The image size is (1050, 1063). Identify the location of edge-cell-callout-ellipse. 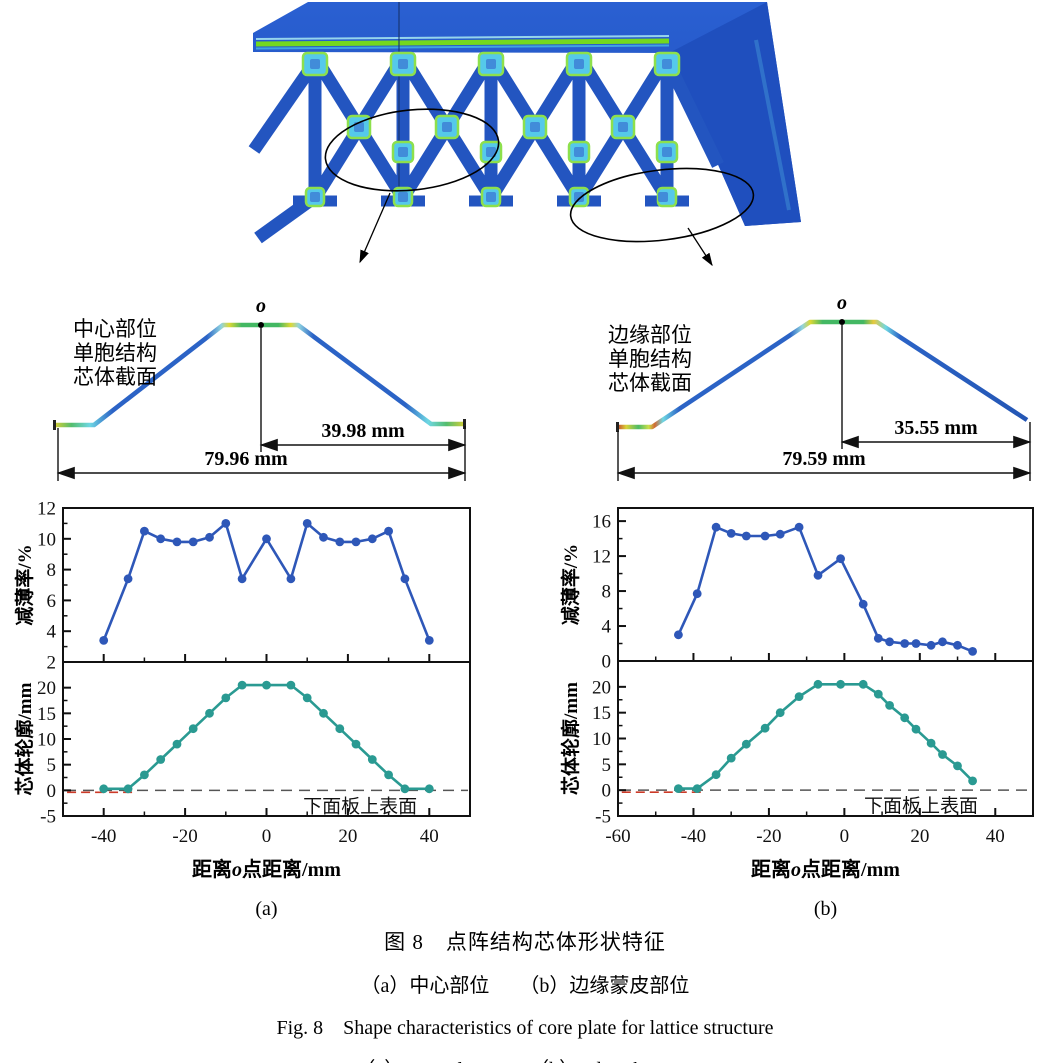
(662, 205).